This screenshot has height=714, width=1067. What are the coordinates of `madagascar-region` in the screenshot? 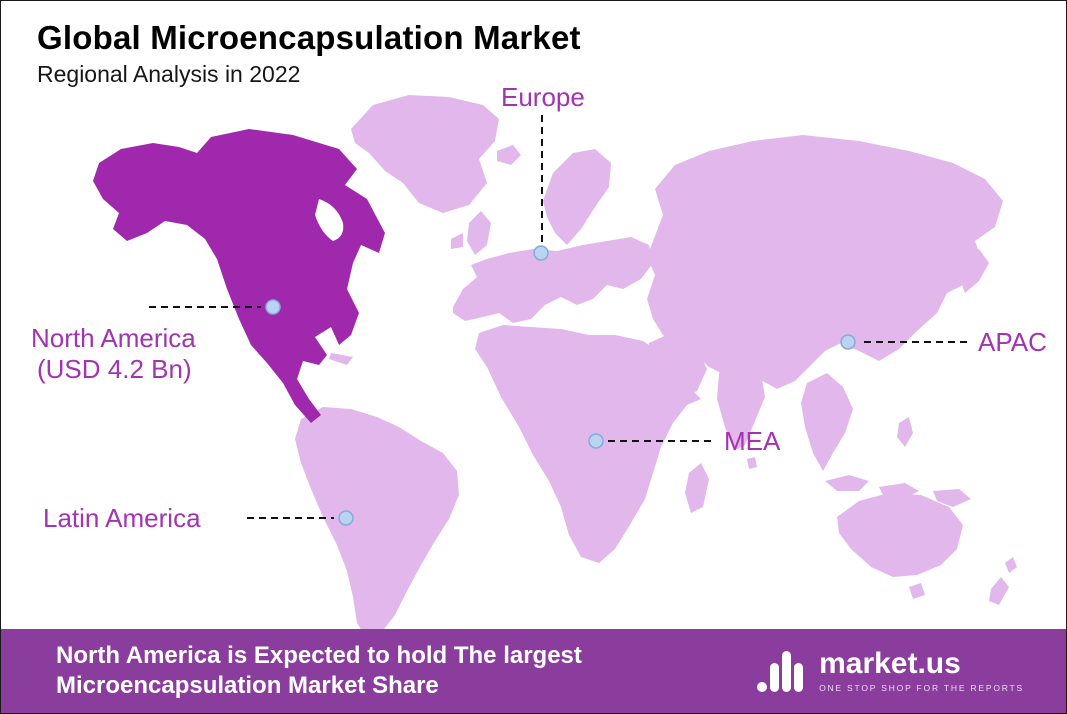 It's located at (697, 488).